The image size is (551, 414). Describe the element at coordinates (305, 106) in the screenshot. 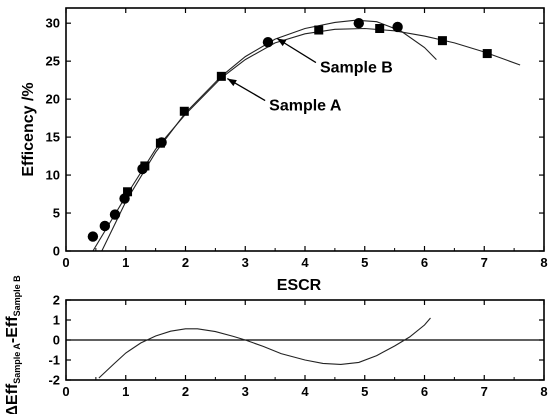

I see `annotation-label: Sample A` at that location.